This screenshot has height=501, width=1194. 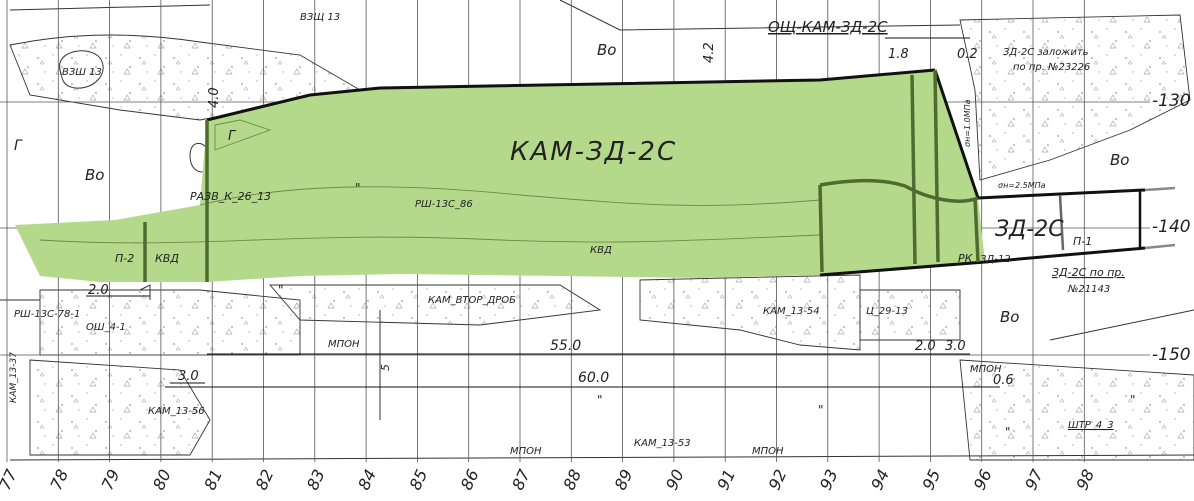 What do you see at coordinates (281, 290) in the screenshot?
I see `label-quote-2: "` at bounding box center [281, 290].